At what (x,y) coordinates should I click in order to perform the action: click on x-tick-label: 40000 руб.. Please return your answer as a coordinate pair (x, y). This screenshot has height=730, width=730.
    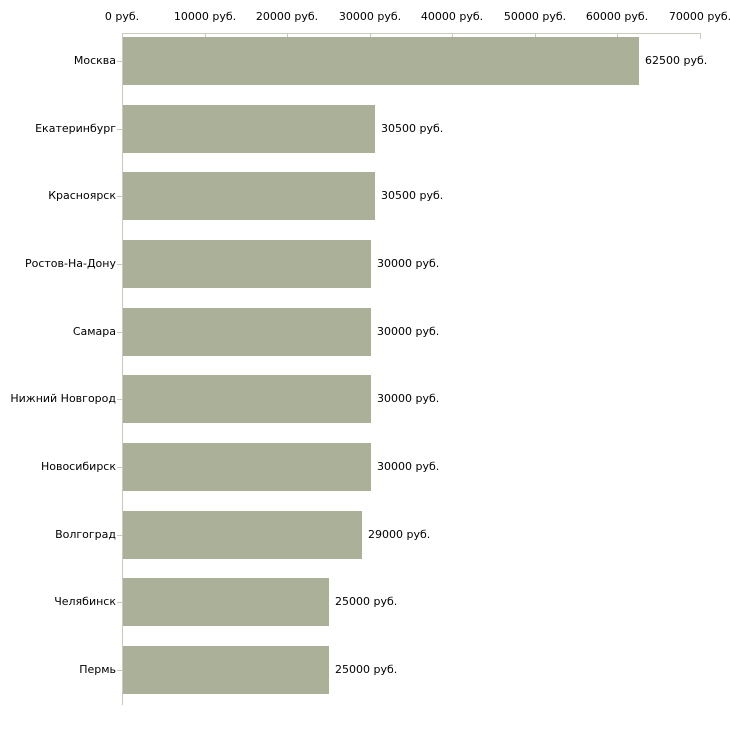
    Looking at the image, I should click on (452, 16).